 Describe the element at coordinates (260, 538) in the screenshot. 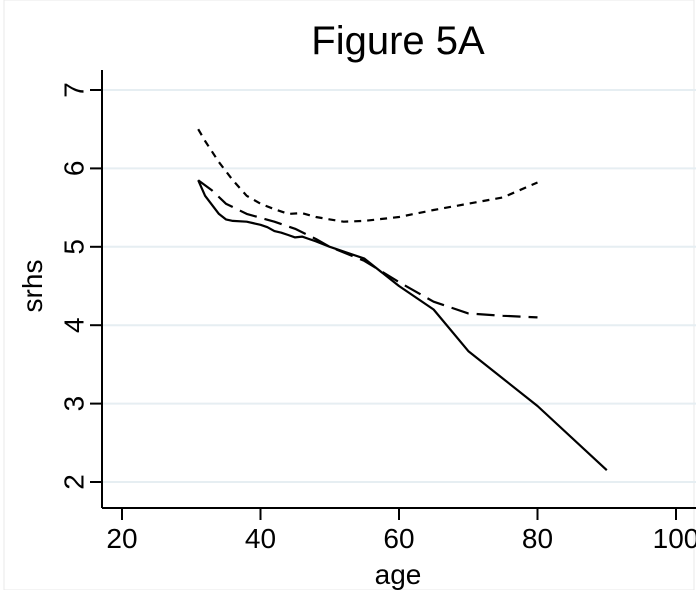

I see `x-tick-label-40: 40` at that location.